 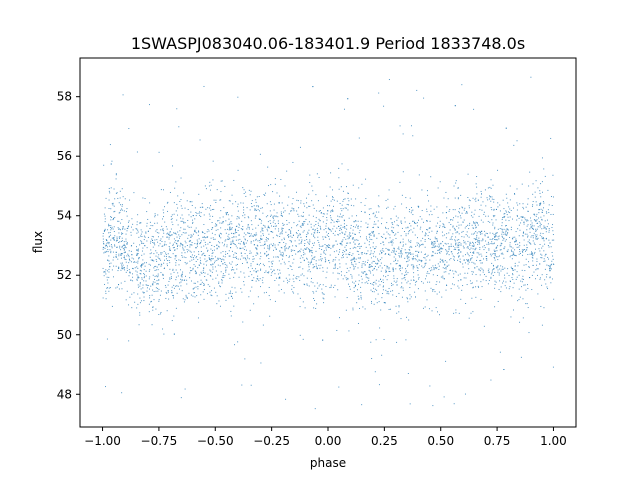 What do you see at coordinates (64, 216) in the screenshot?
I see `y-tick-label: 54` at bounding box center [64, 216].